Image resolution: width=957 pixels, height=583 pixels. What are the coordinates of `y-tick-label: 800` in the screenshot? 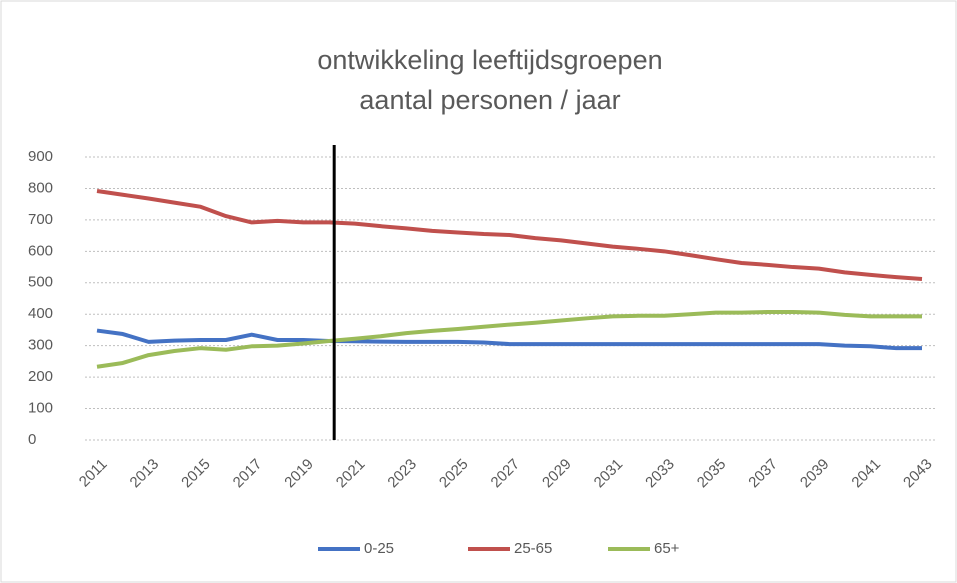 It's located at (40, 187).